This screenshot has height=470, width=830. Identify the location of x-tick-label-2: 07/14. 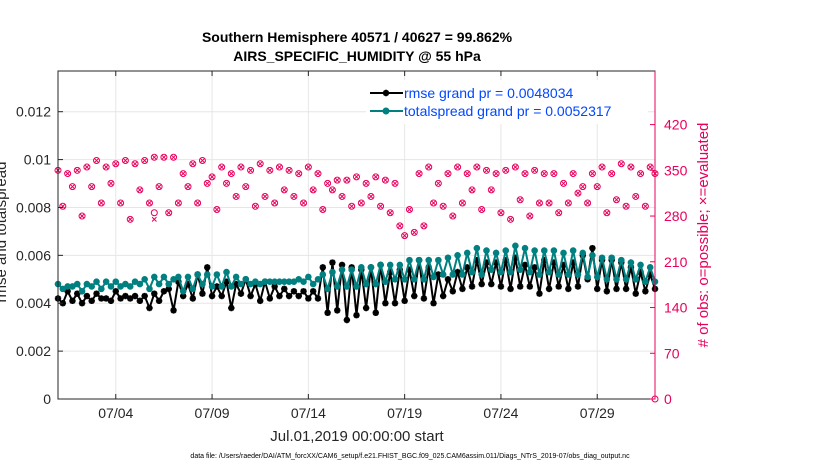
(308, 413).